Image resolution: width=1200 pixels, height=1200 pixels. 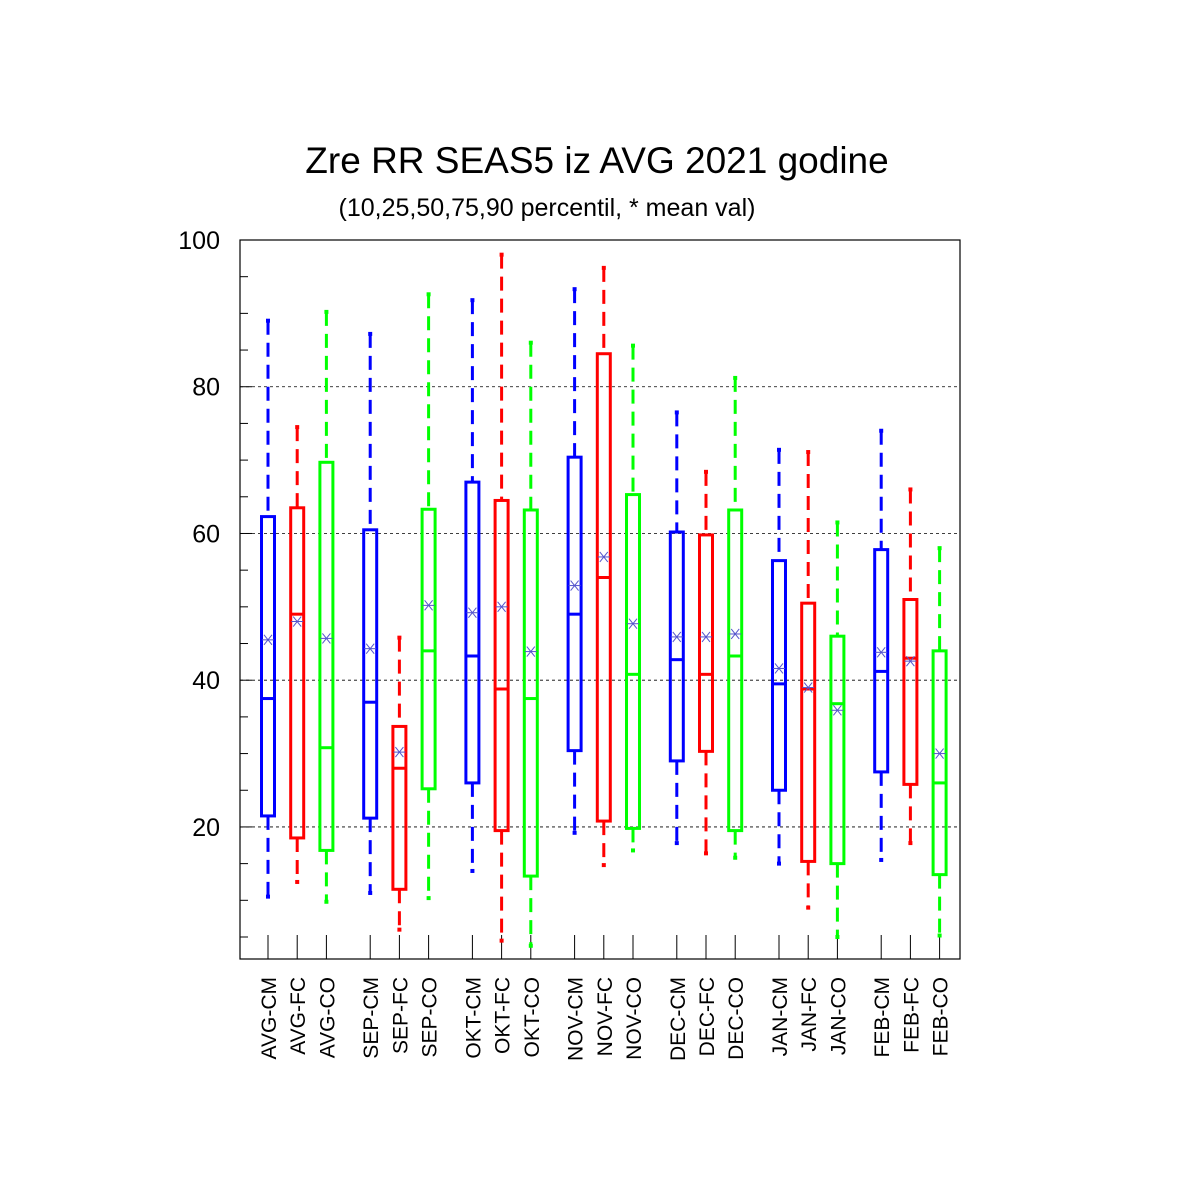 I want to click on x-tick-label: AVG-FC, so click(x=298, y=1016).